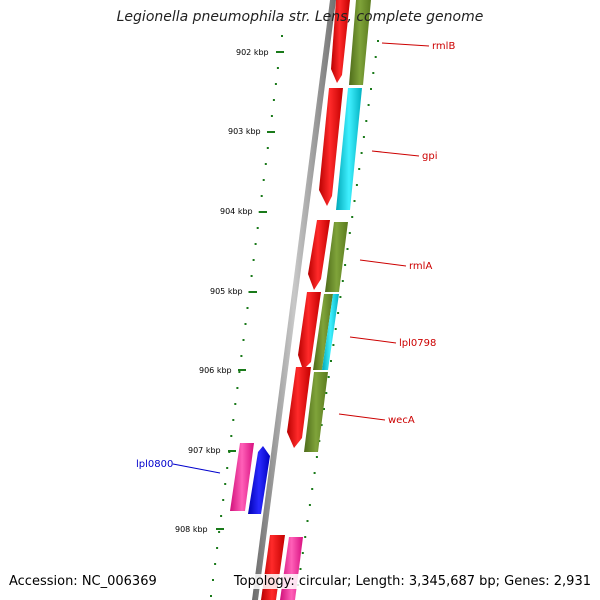 This screenshot has width=600, height=600. I want to click on gene-rmlA-reverse, so click(336, 257).